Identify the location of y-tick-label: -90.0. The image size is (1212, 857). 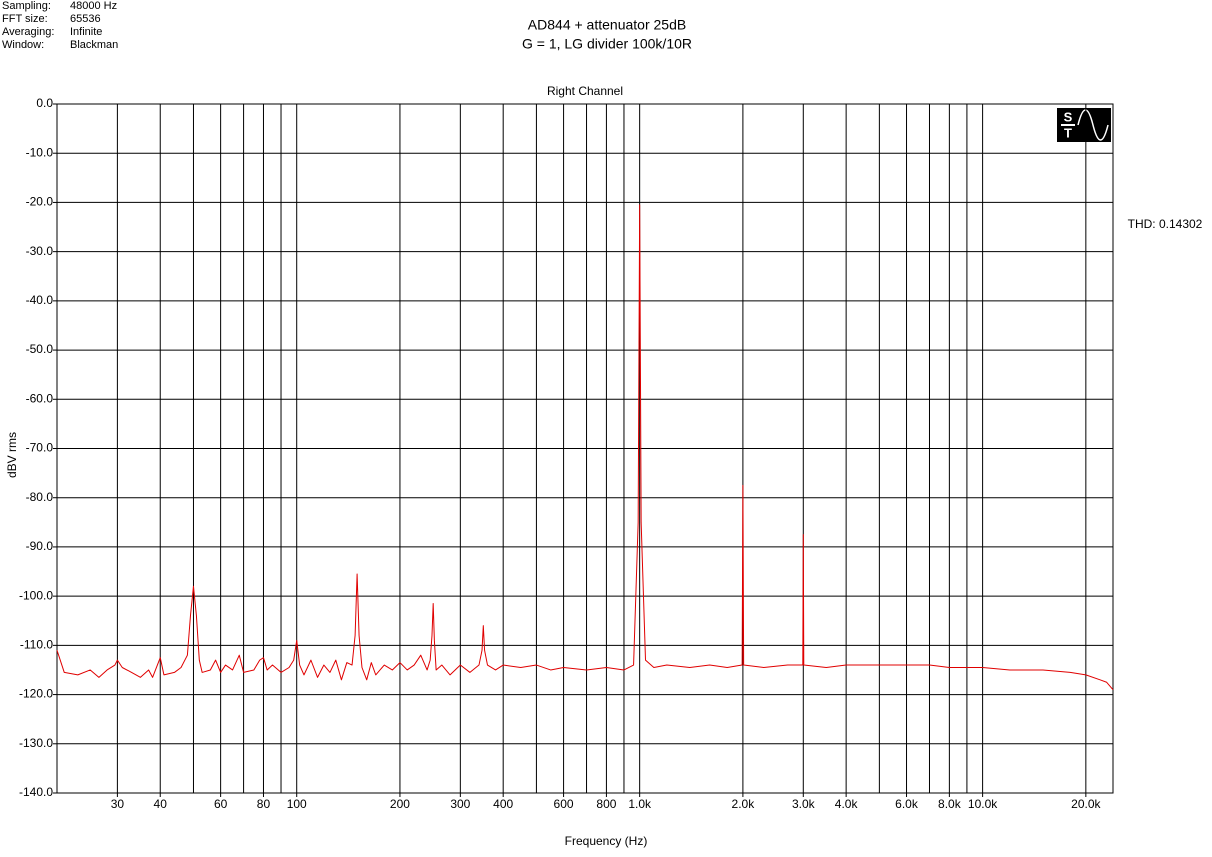
(40, 546).